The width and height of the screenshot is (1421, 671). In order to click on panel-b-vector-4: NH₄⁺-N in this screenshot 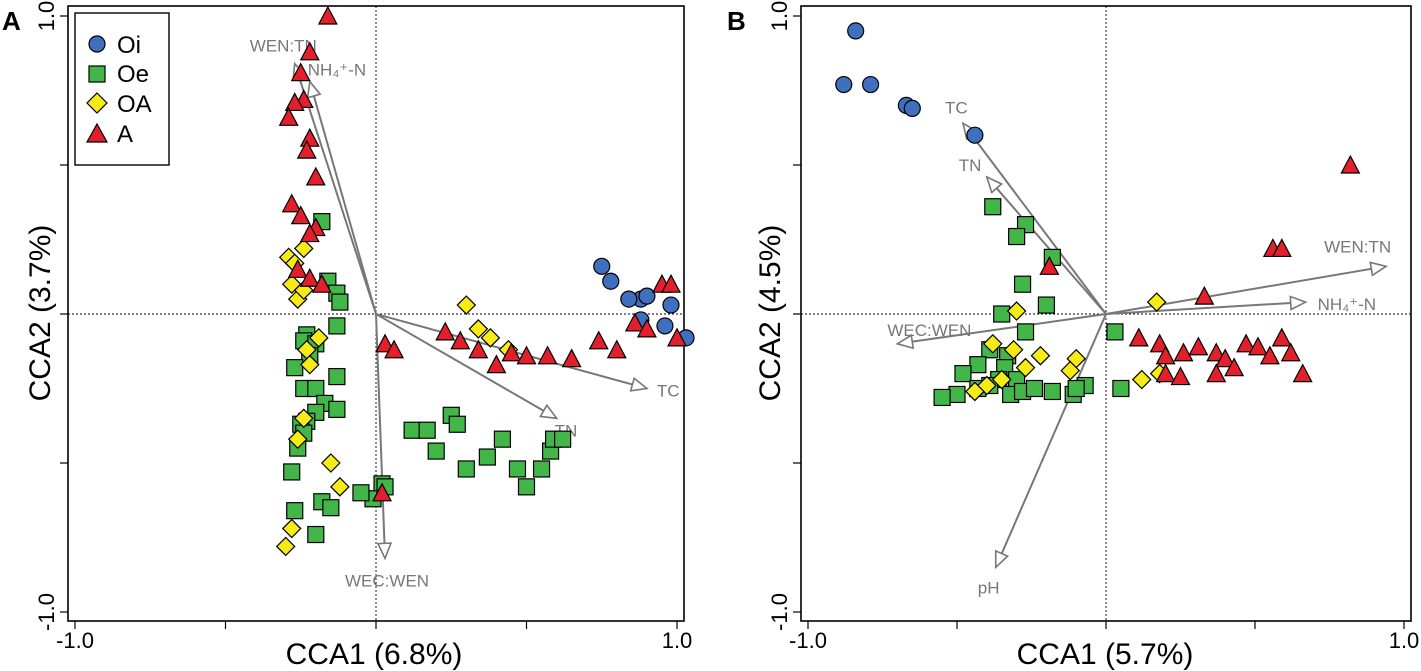, I will do `click(1240, 305)`.